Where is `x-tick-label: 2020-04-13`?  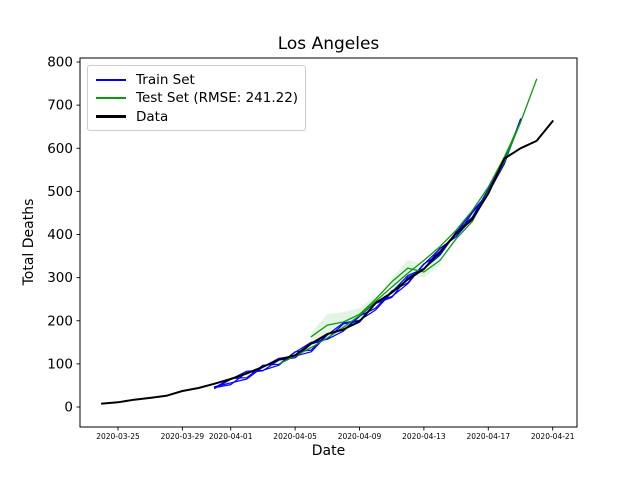 x-tick-label: 2020-04-13 is located at coordinates (424, 436).